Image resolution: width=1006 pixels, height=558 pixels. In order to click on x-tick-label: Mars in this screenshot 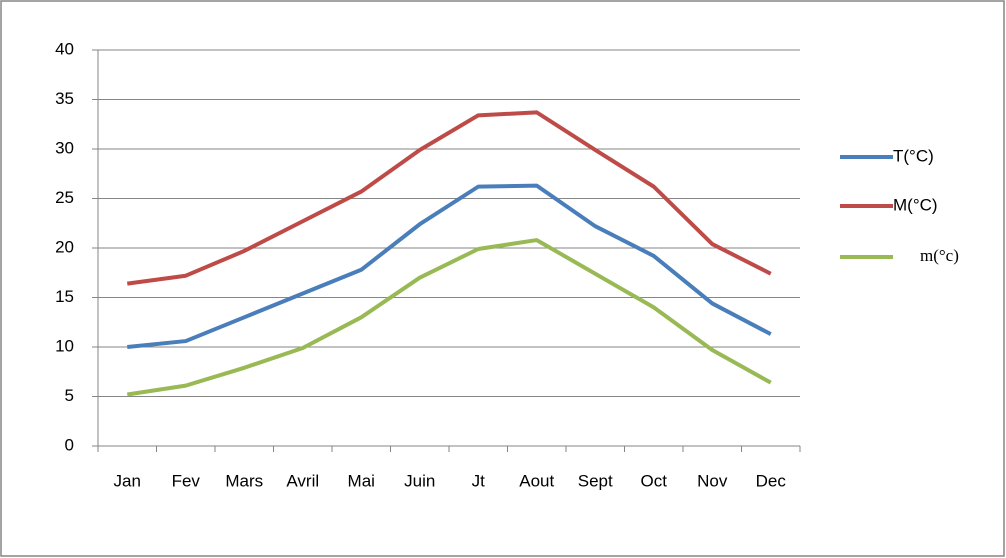, I will do `click(244, 480)`.